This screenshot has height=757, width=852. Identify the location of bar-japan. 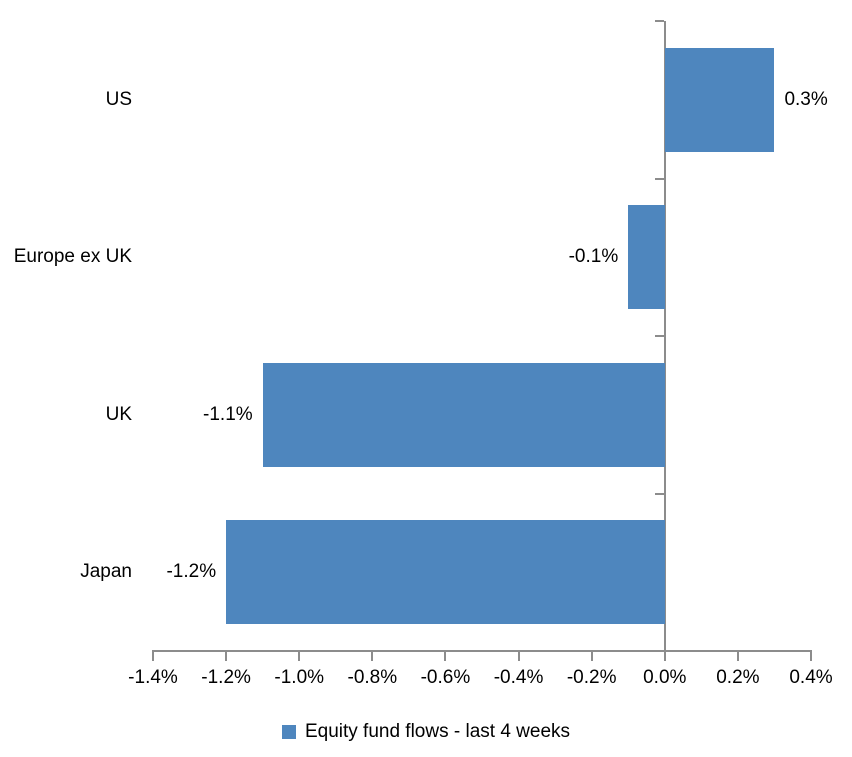
(445, 572).